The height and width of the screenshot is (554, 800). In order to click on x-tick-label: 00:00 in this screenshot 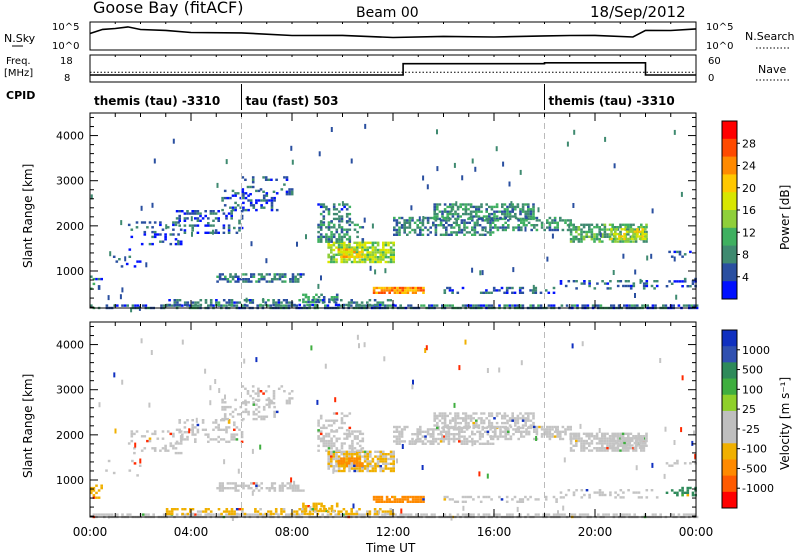, I will do `click(90, 532)`.